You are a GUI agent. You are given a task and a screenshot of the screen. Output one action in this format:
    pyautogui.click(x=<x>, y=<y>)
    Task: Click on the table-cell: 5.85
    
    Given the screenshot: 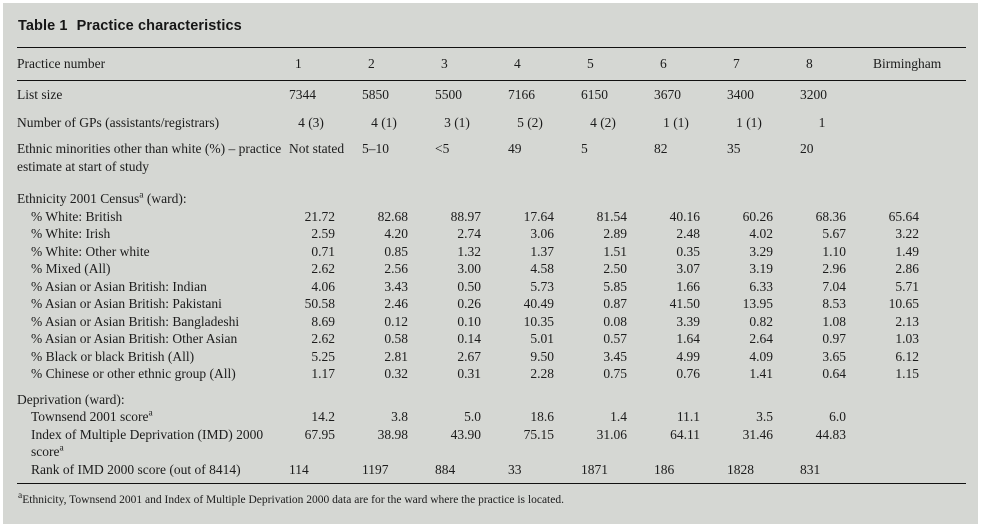 What is the action you would take?
    pyautogui.click(x=617, y=287)
    